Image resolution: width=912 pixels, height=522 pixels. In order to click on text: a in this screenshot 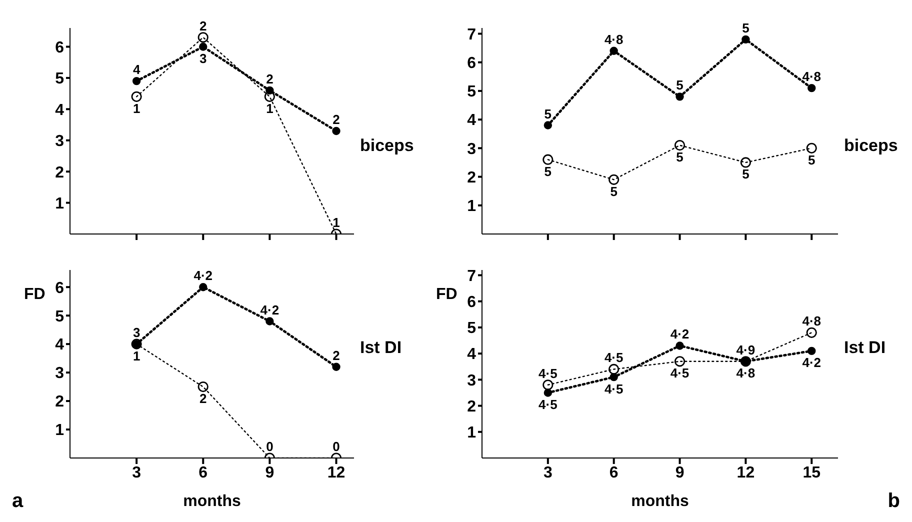, I will do `click(18, 501)`.